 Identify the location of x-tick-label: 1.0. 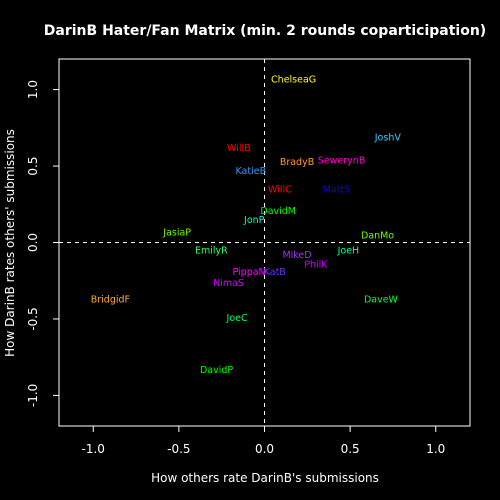
(435, 449).